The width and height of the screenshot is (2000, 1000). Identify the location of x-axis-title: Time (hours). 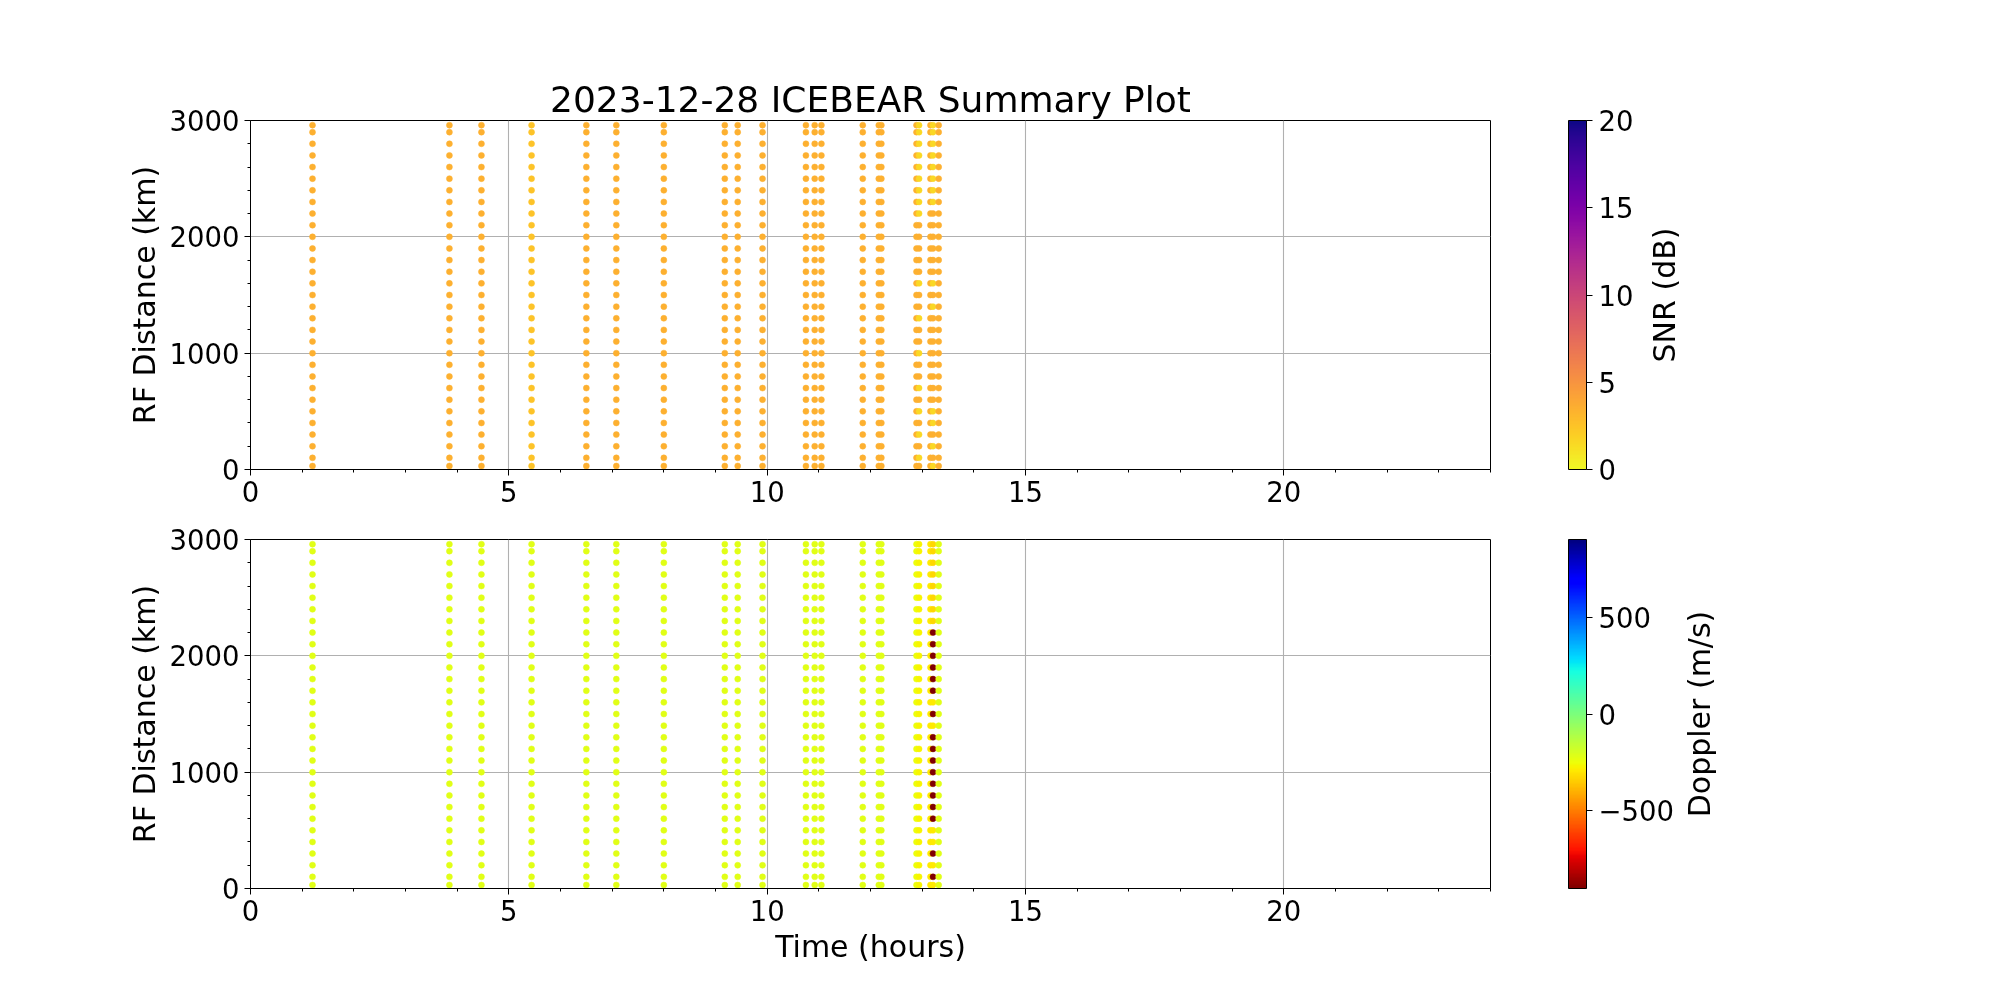
(870, 946).